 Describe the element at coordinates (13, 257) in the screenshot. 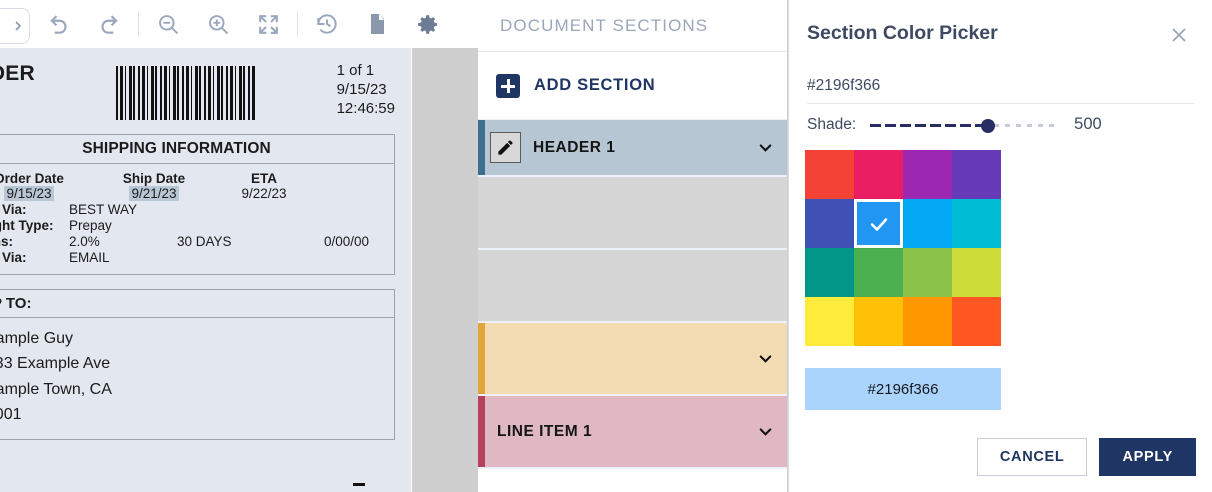

I see `row-key: Sent Via:` at that location.